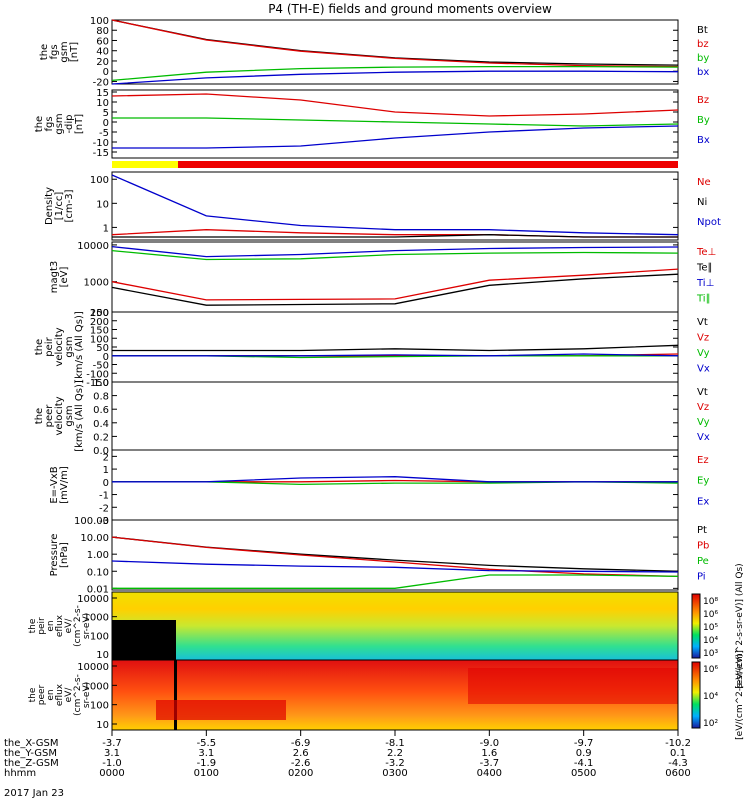 The image size is (750, 800). What do you see at coordinates (395, 137) in the screenshot?
I see `series-line-Bx` at bounding box center [395, 137].